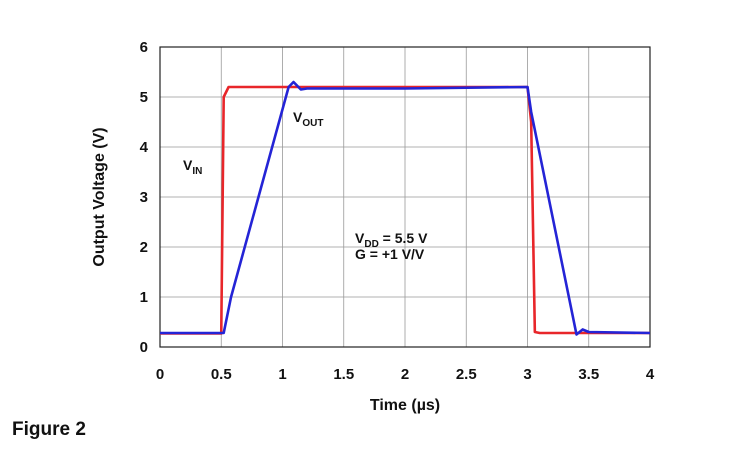 The width and height of the screenshot is (745, 450). I want to click on label-subscript: IN, so click(197, 171).